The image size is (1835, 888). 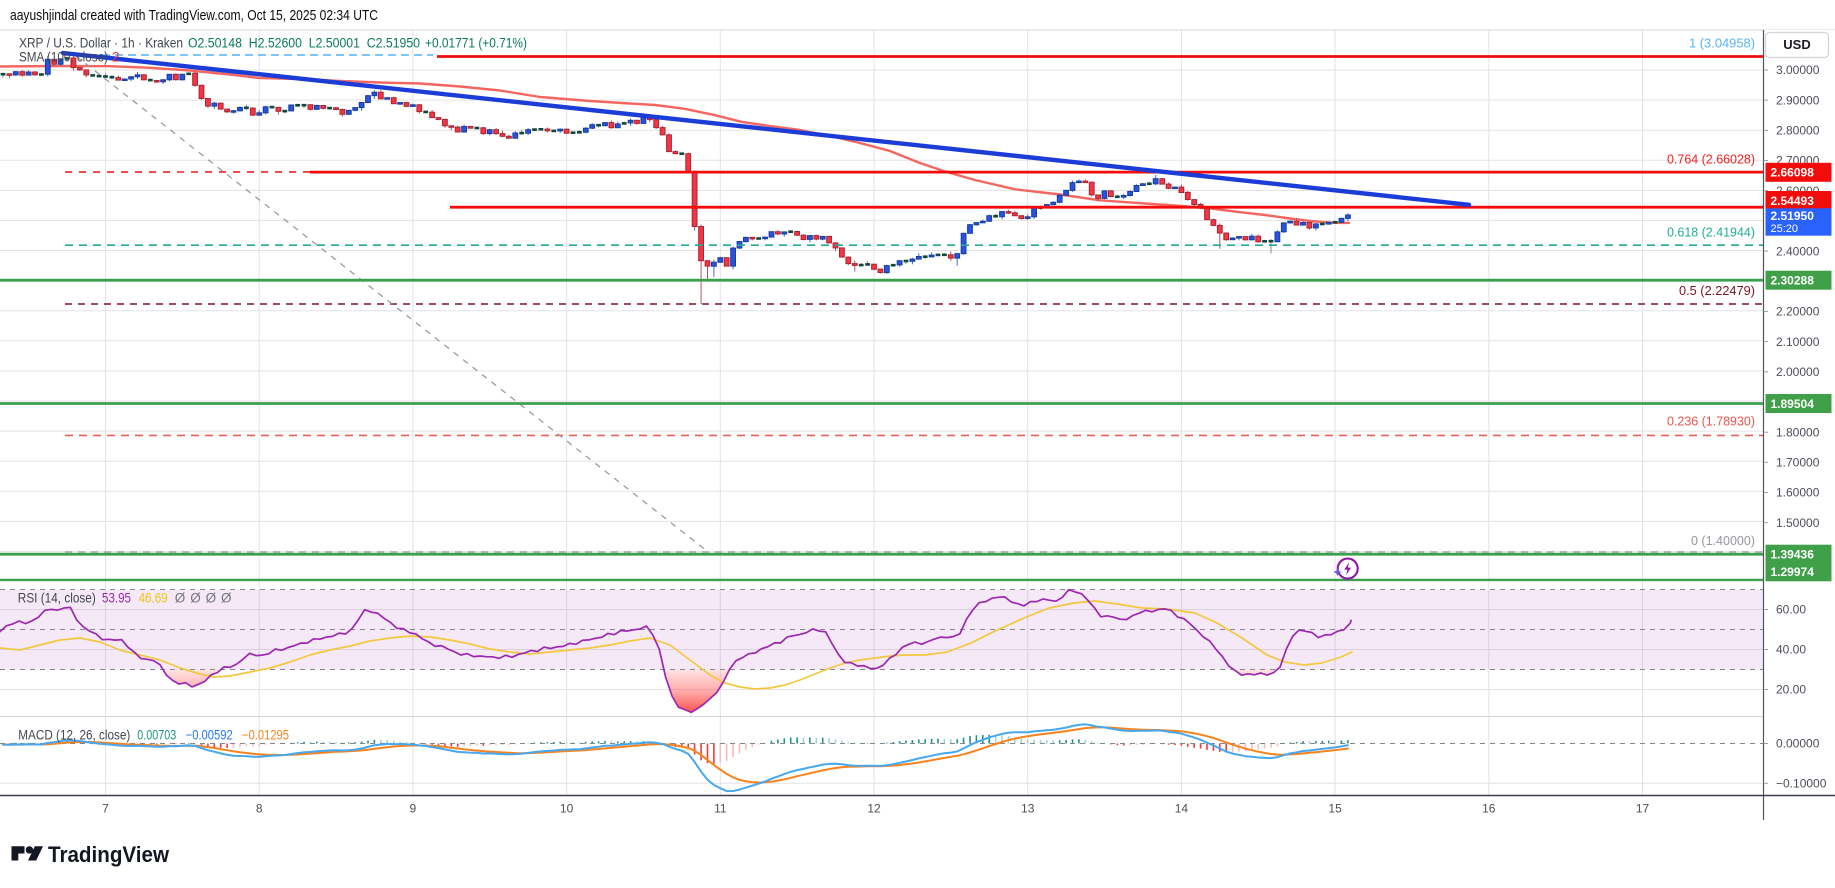 I want to click on svg-text: 2.00000, so click(x=1798, y=372).